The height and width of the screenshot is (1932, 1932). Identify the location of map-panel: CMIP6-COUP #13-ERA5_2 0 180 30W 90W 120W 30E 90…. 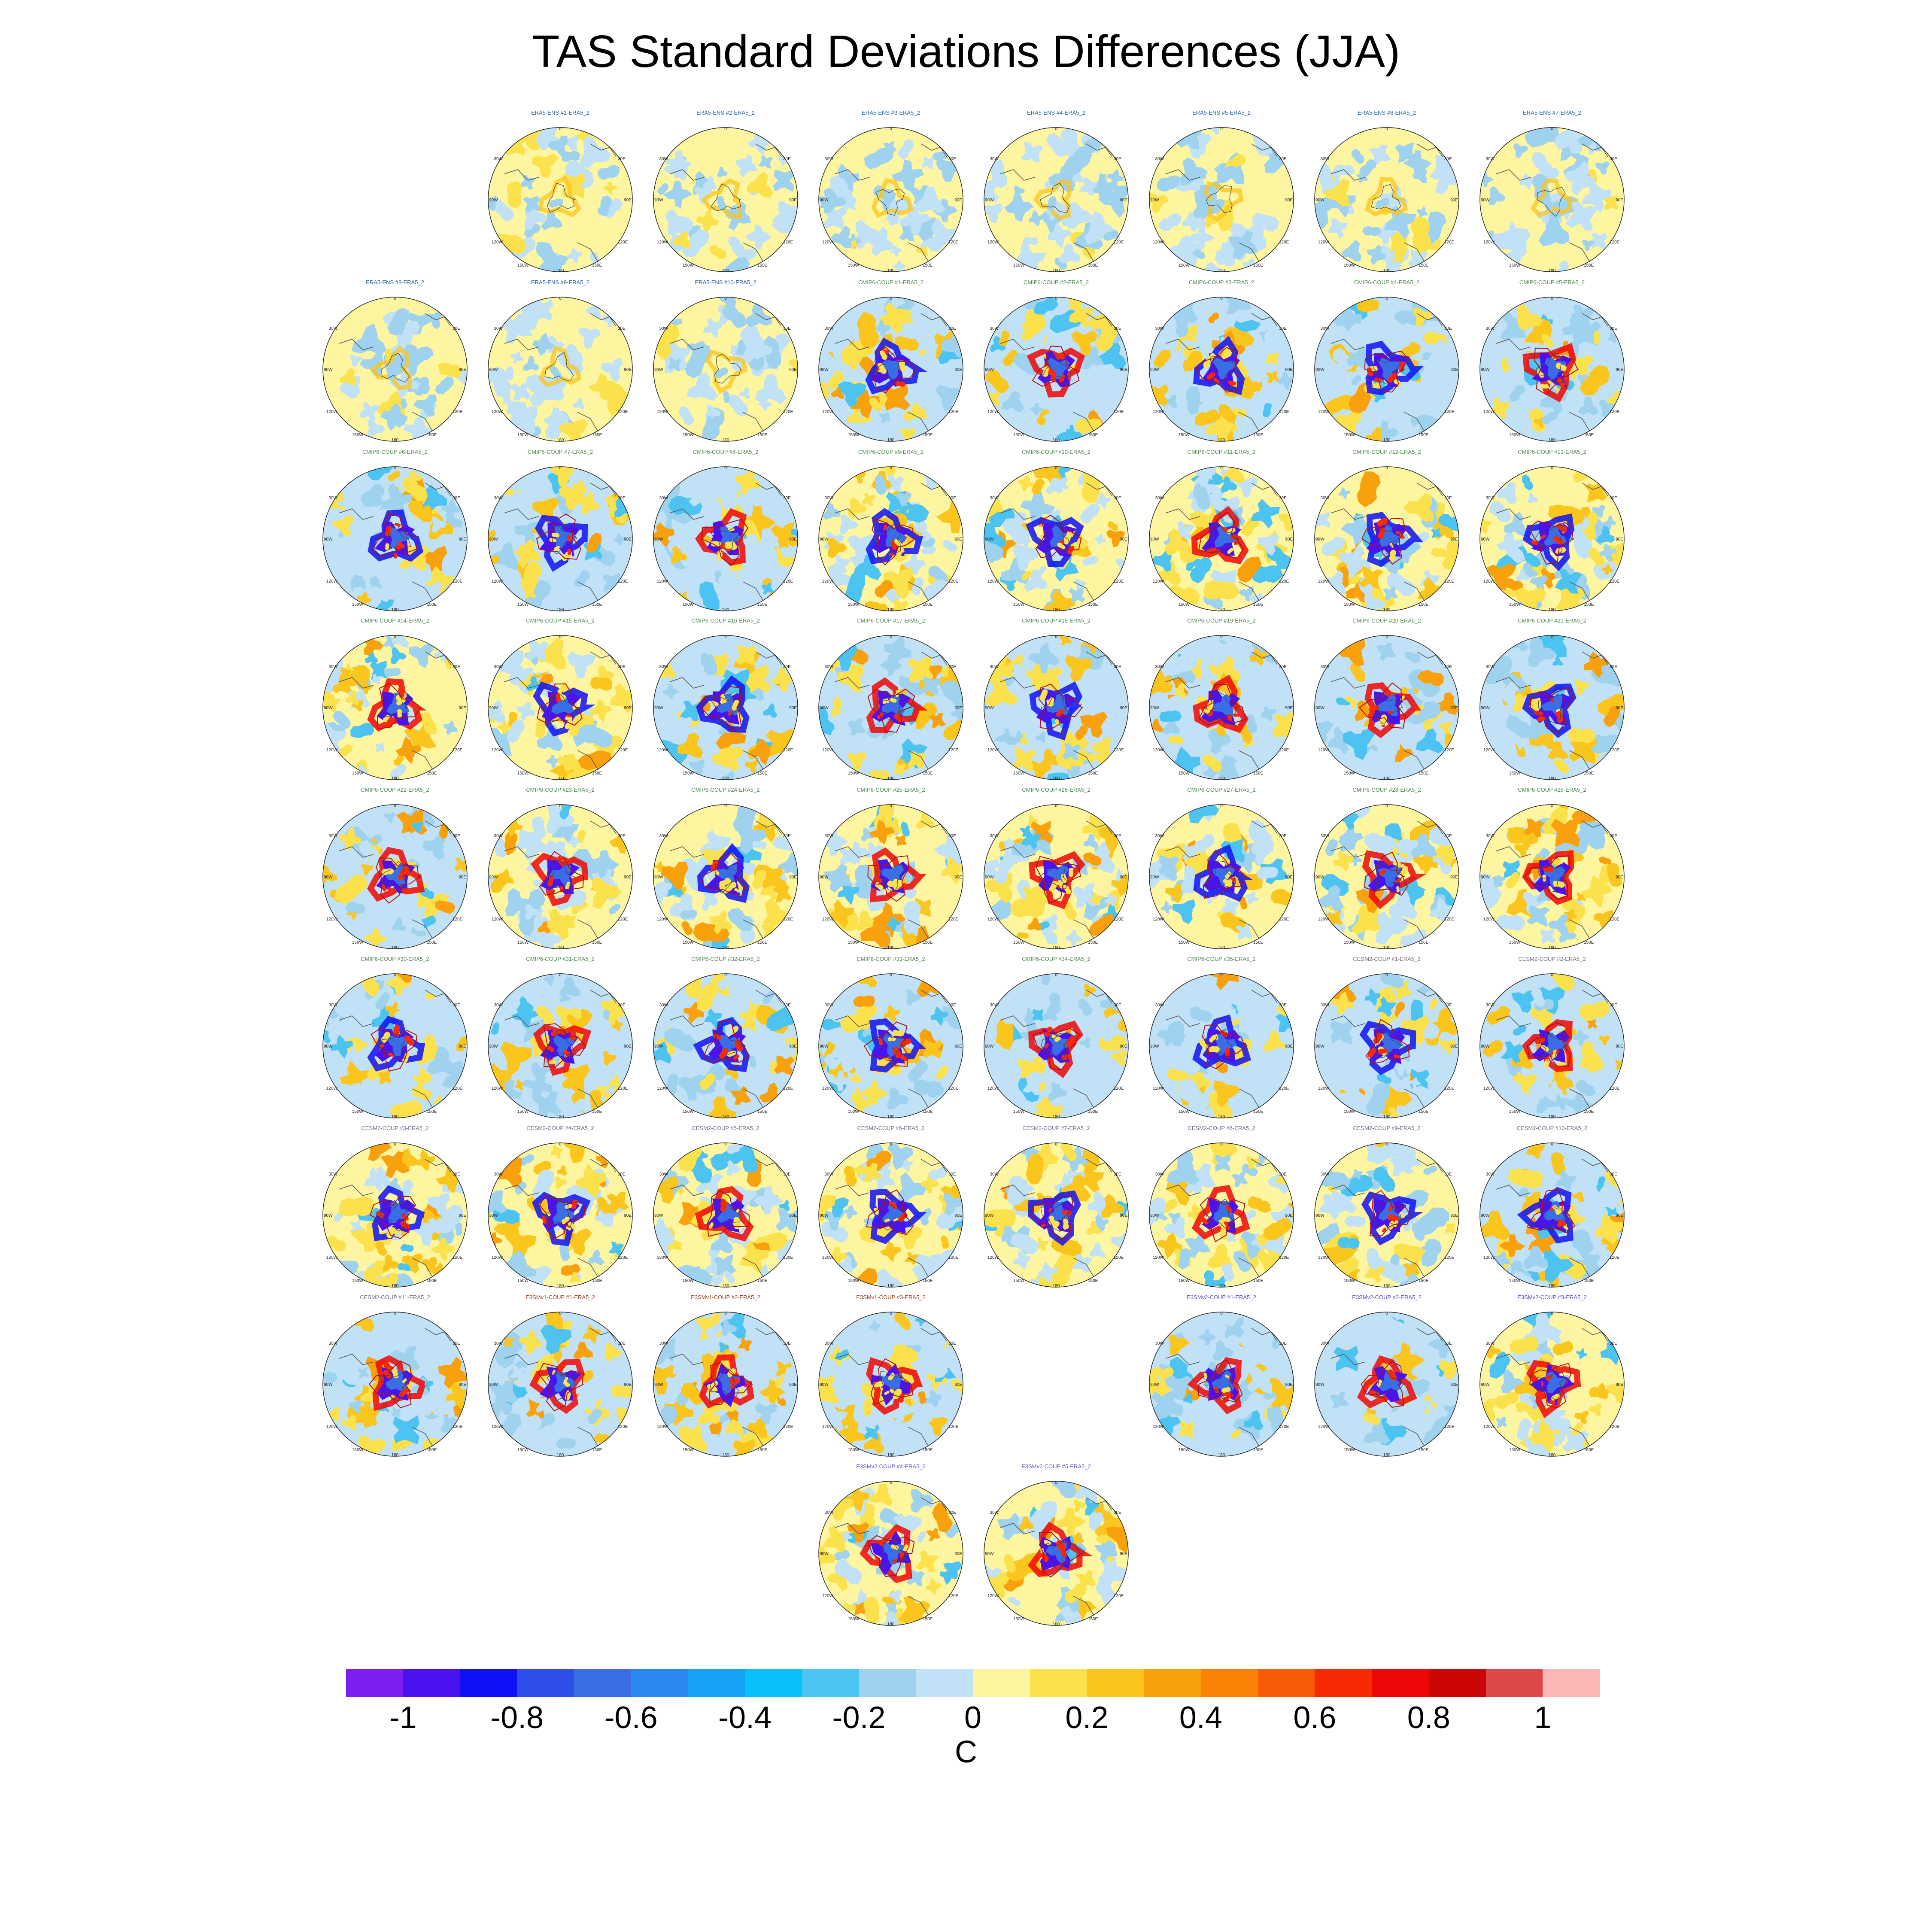
(1552, 534).